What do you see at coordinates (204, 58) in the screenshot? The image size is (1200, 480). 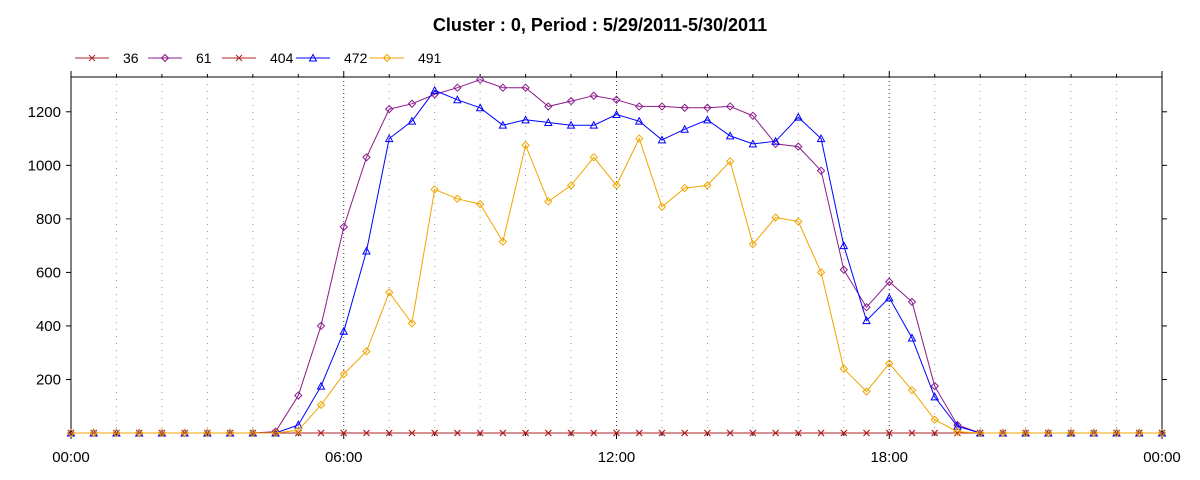 I see `legend-label: 61` at bounding box center [204, 58].